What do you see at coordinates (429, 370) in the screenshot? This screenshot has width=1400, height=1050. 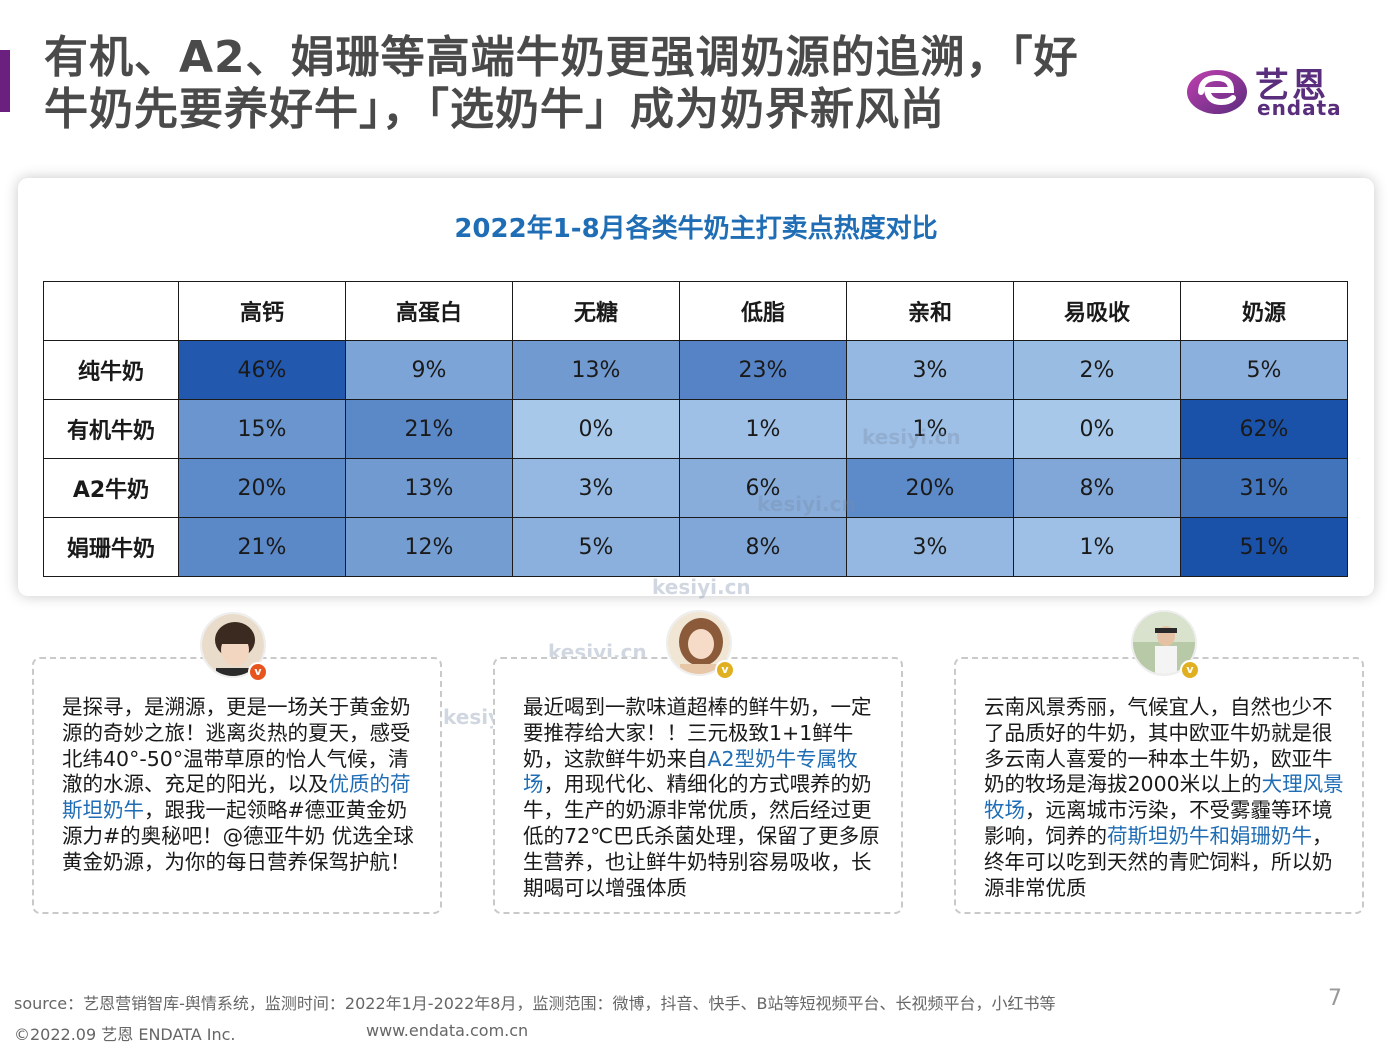 I see `heatmap-cell: 9%` at bounding box center [429, 370].